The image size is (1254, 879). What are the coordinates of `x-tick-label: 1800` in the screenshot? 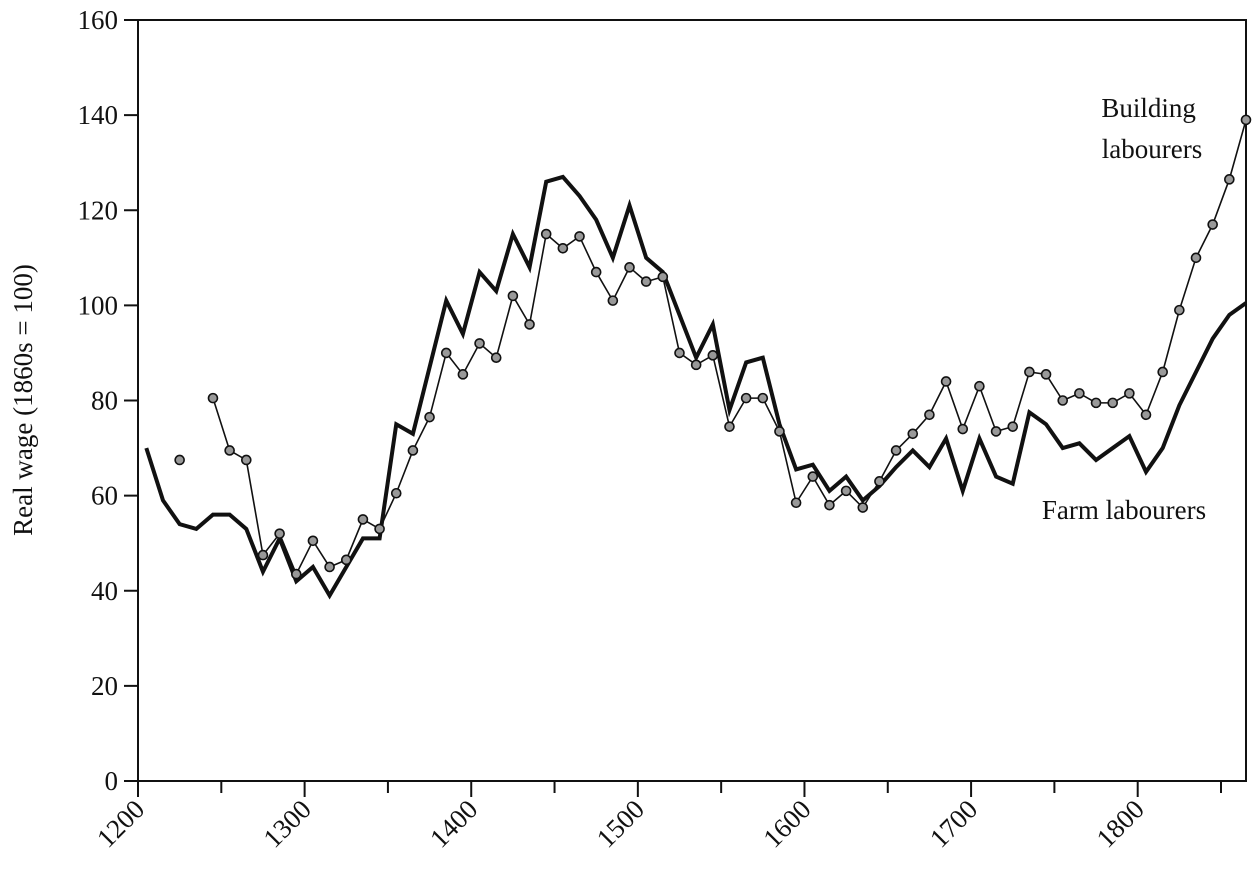 It's located at (1120, 823).